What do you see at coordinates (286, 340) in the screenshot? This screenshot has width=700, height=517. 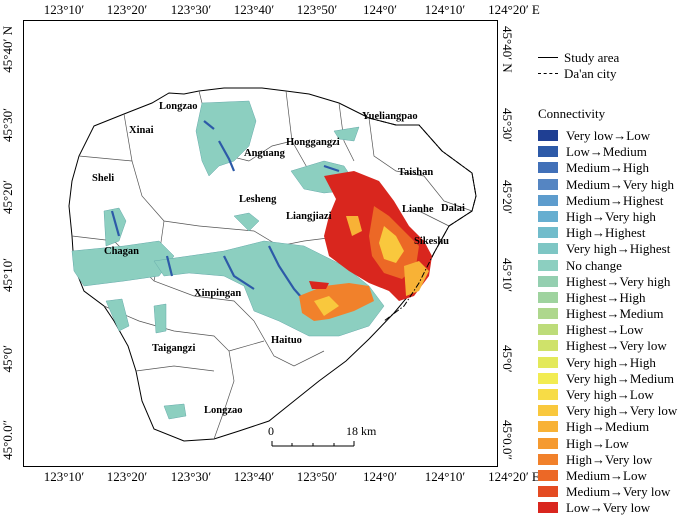 I see `place-label: Haituo` at bounding box center [286, 340].